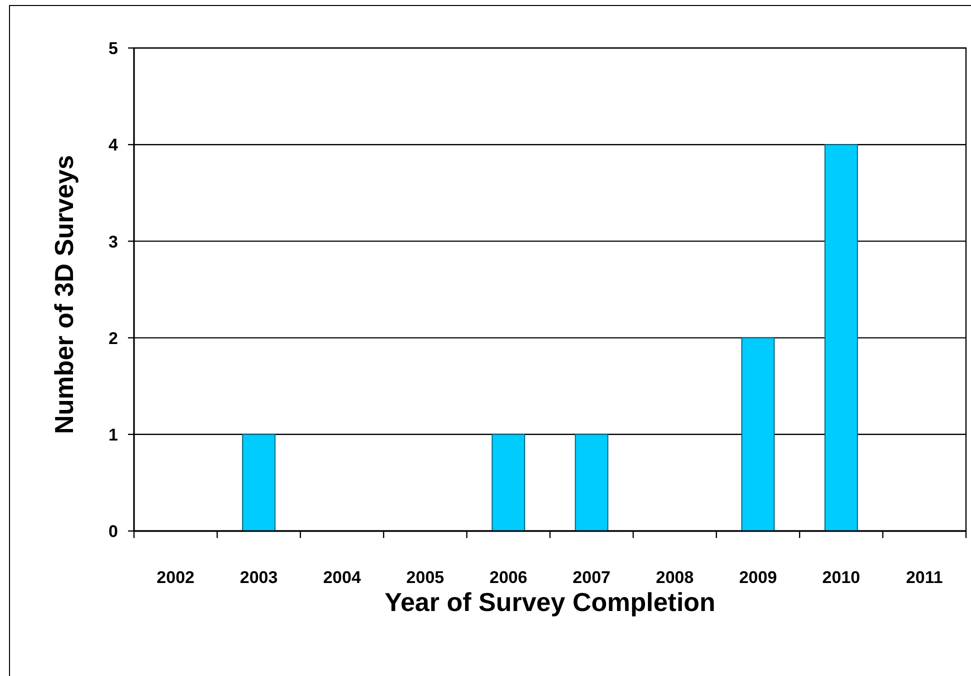 The image size is (971, 676). What do you see at coordinates (924, 577) in the screenshot?
I see `x-tick-label: 2011` at bounding box center [924, 577].